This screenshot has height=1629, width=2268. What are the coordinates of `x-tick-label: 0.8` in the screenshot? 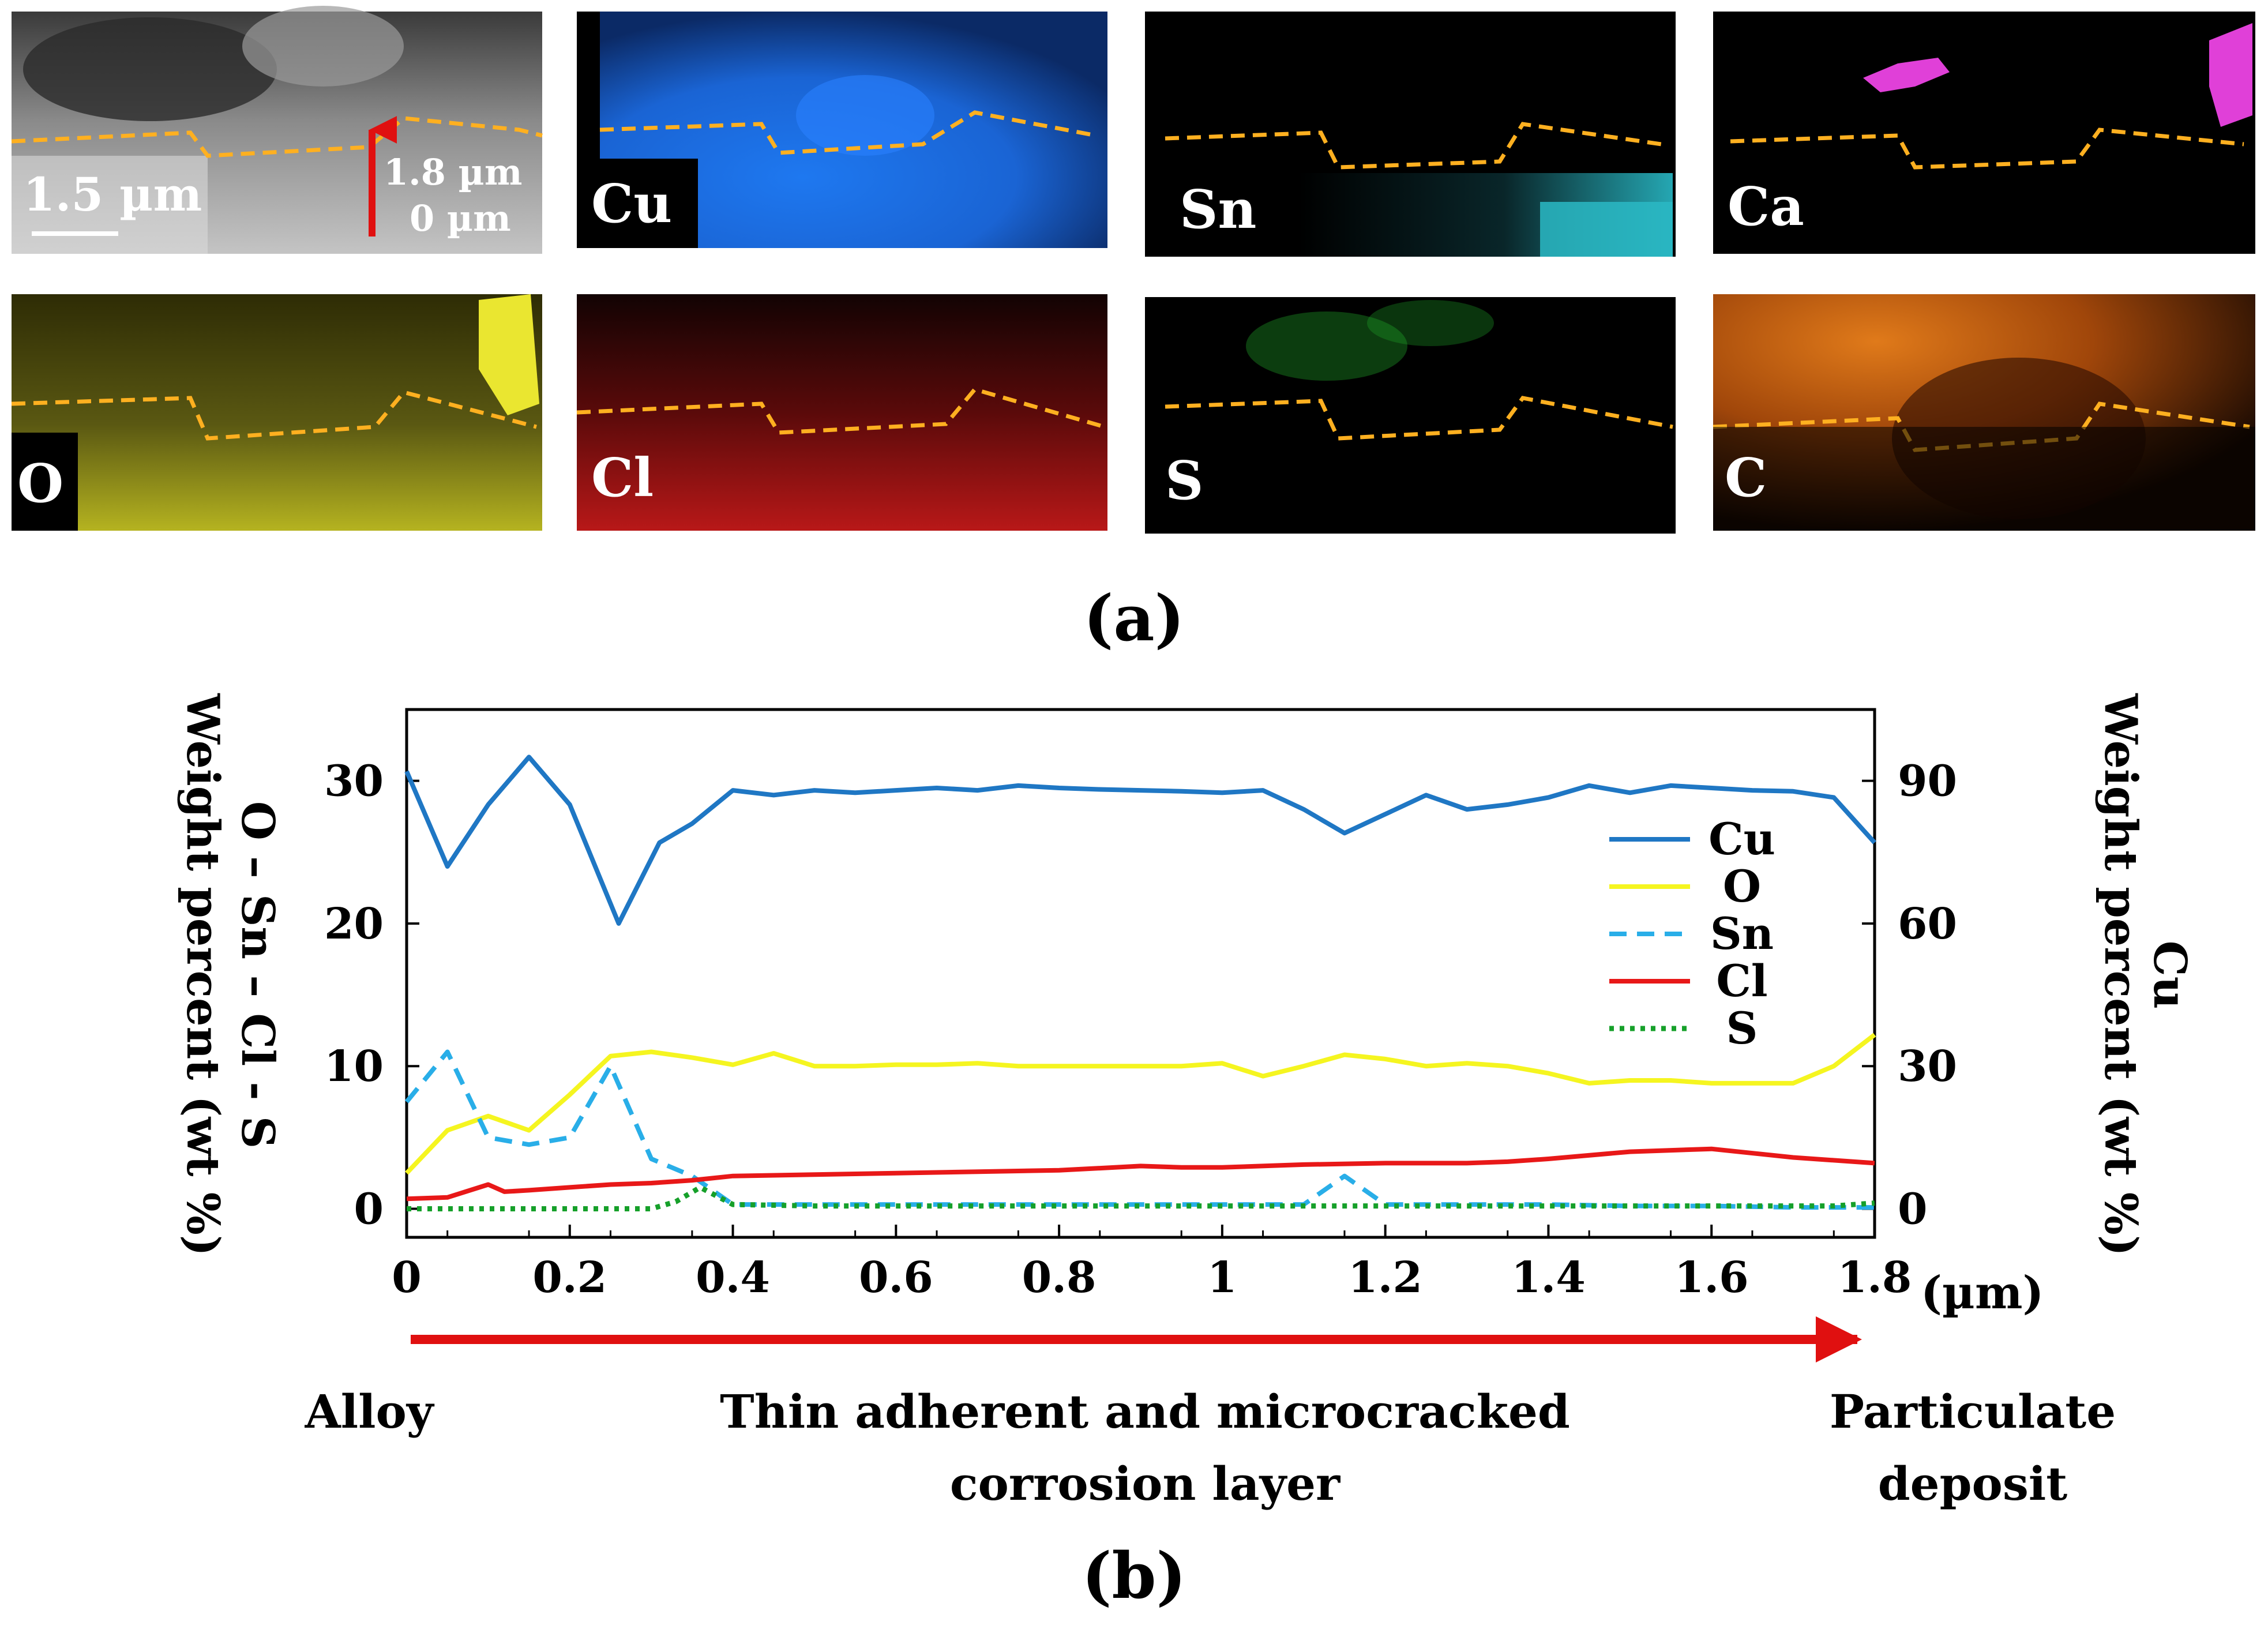 It's located at (1059, 1278).